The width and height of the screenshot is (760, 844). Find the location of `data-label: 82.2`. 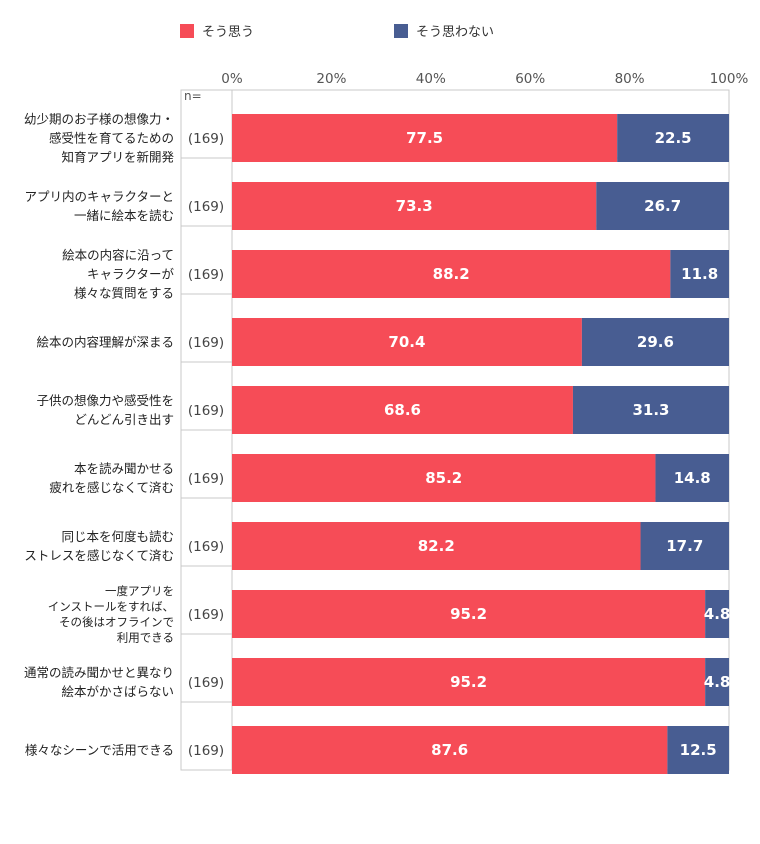

data-label: 82.2 is located at coordinates (436, 546).